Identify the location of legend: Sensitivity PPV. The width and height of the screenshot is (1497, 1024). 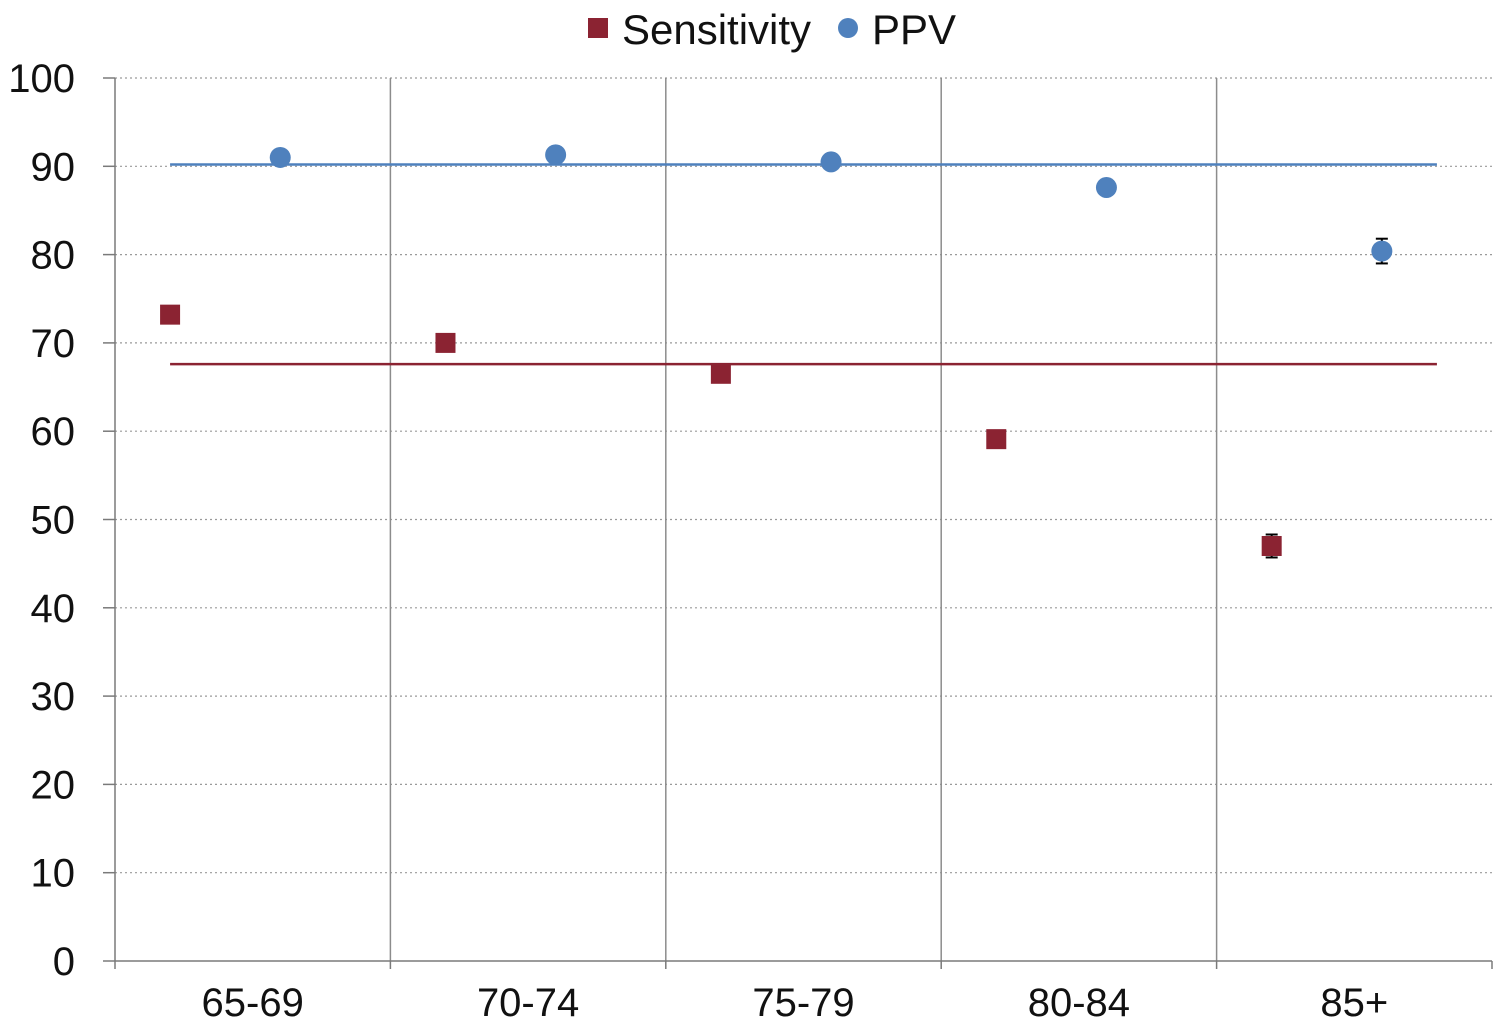
(772, 29).